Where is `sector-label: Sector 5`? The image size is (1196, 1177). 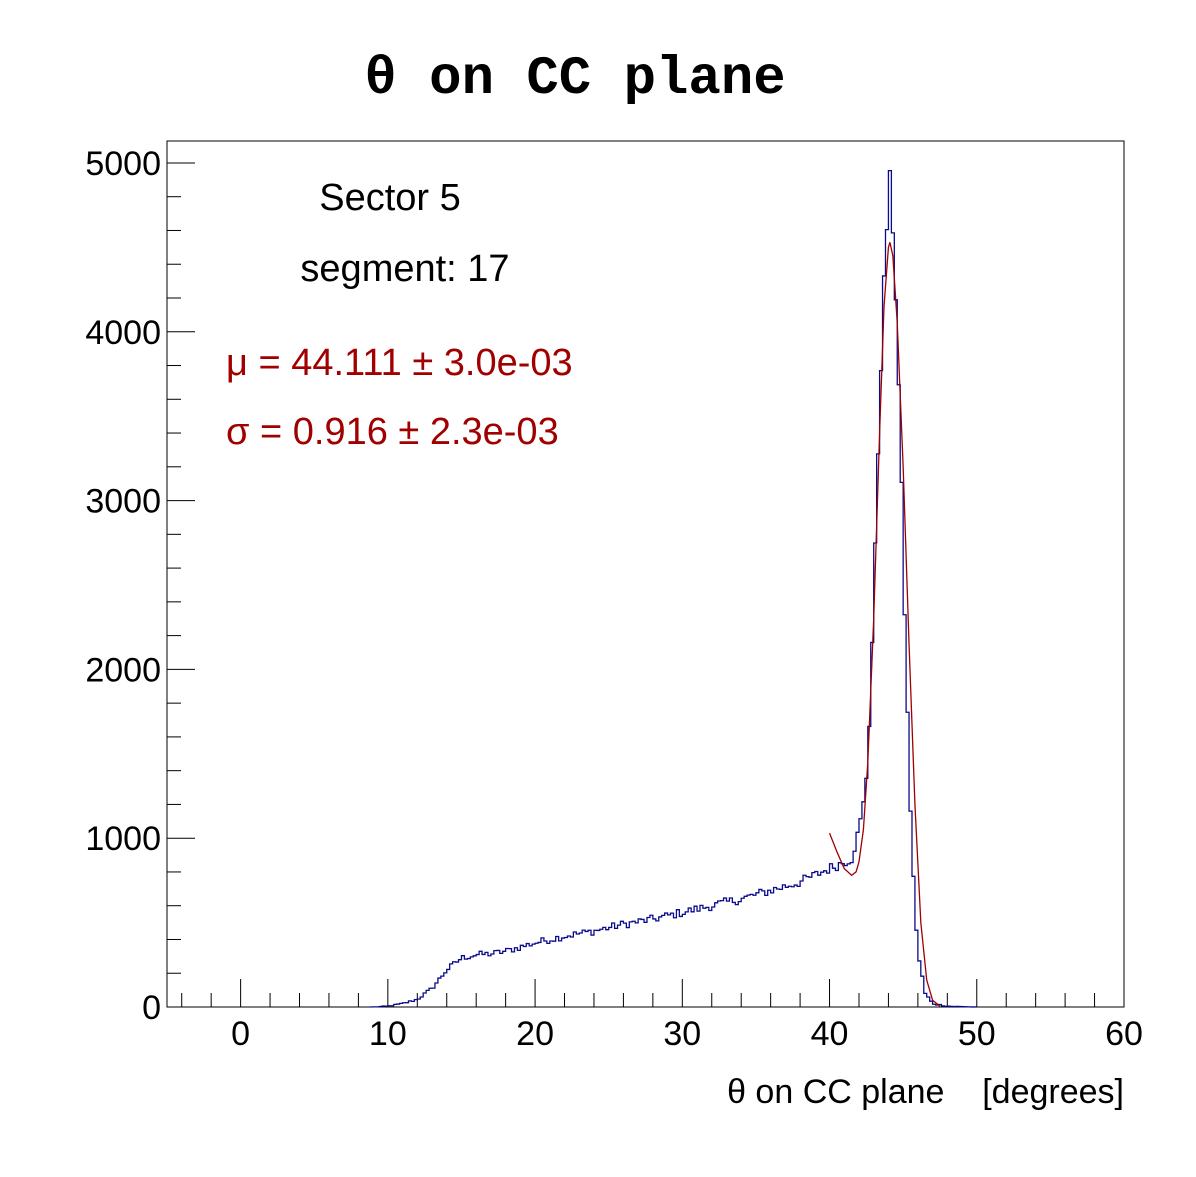 sector-label: Sector 5 is located at coordinates (390, 198).